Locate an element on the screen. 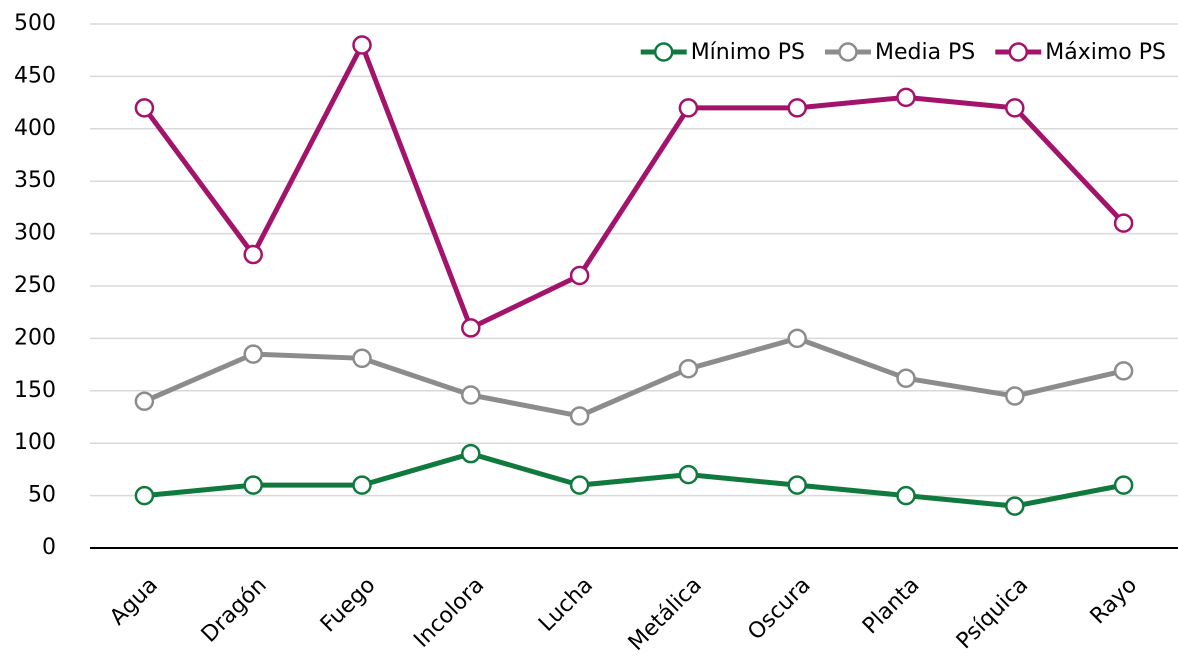 The height and width of the screenshot is (668, 1178). y-tick-label: 400 is located at coordinates (35, 128).